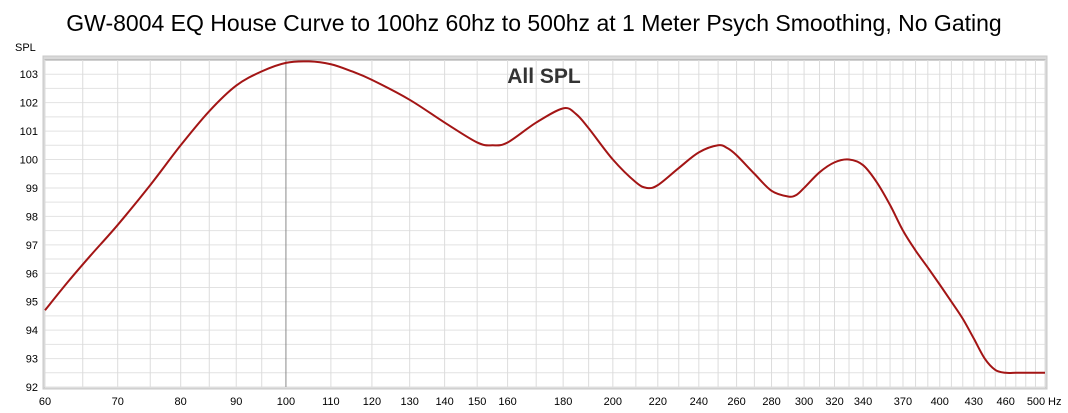  What do you see at coordinates (477, 402) in the screenshot?
I see `x-tick-label: 150` at bounding box center [477, 402].